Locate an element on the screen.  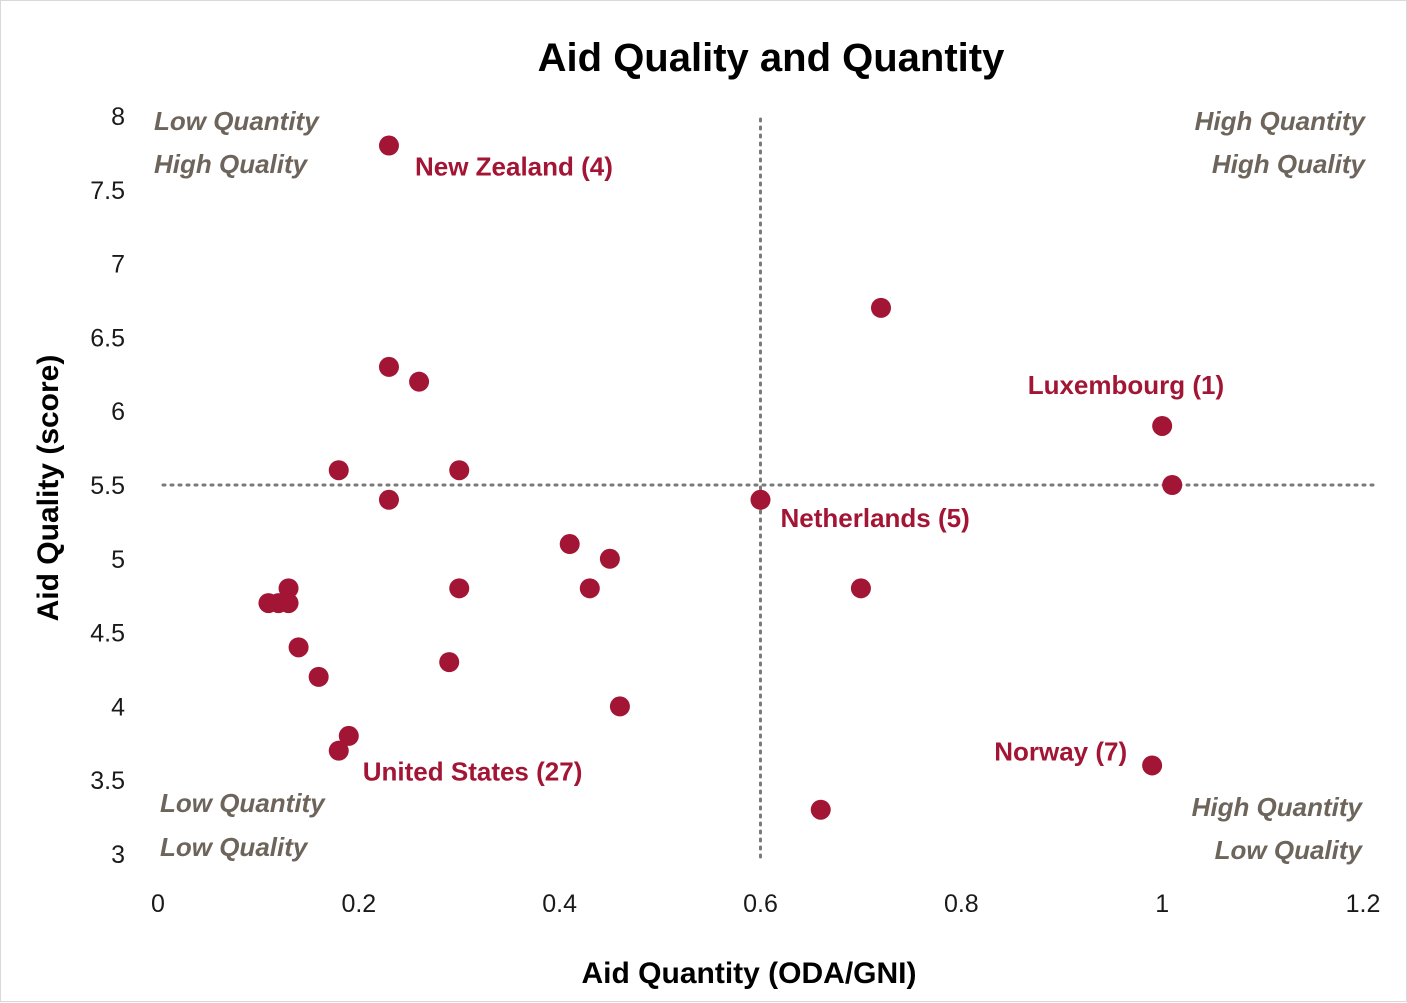
quadrant-bottom-right-line2: Low Quality is located at coordinates (1289, 850).